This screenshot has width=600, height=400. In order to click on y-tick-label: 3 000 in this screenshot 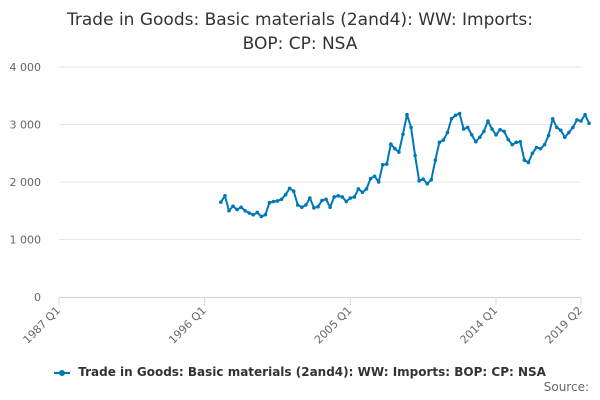, I will do `click(26, 125)`.